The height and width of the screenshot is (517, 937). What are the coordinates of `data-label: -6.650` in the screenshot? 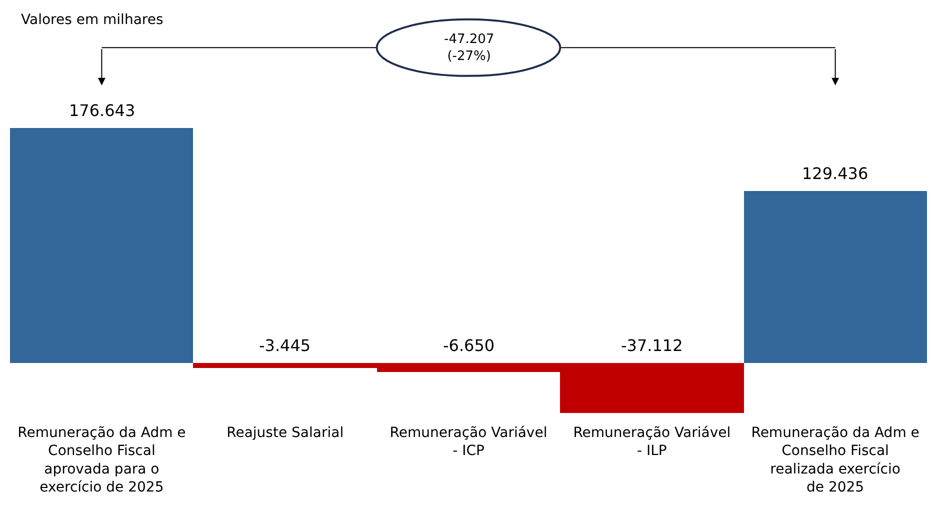 It's located at (469, 345).